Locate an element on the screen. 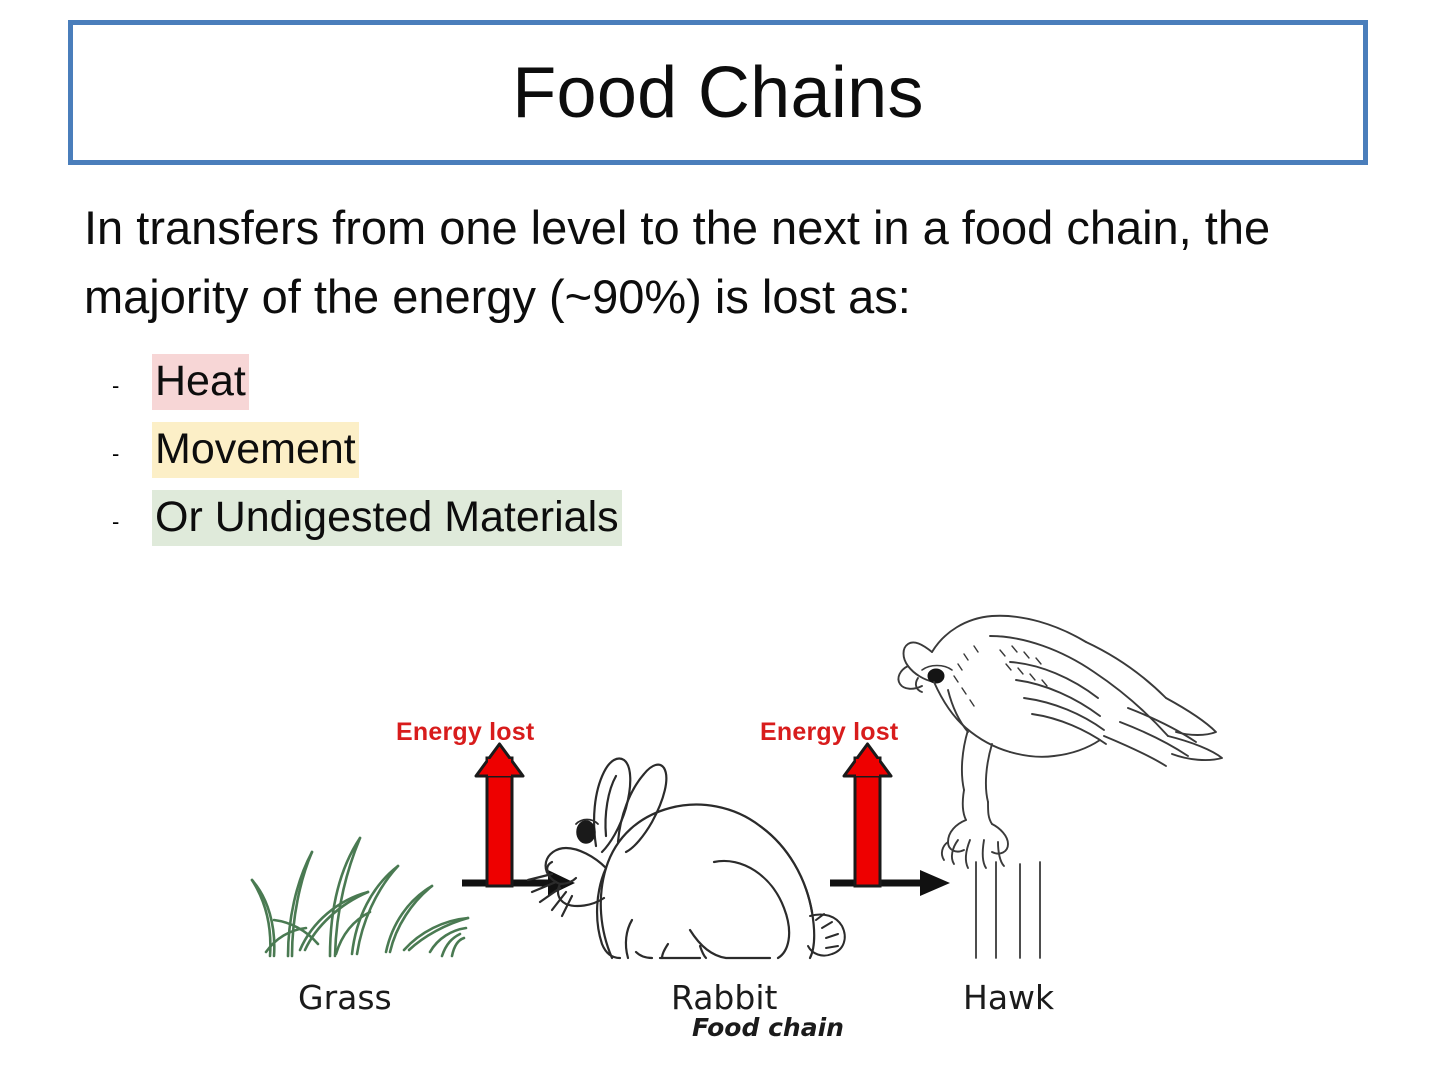  diagram-caption: Food chain is located at coordinates (768, 1027).